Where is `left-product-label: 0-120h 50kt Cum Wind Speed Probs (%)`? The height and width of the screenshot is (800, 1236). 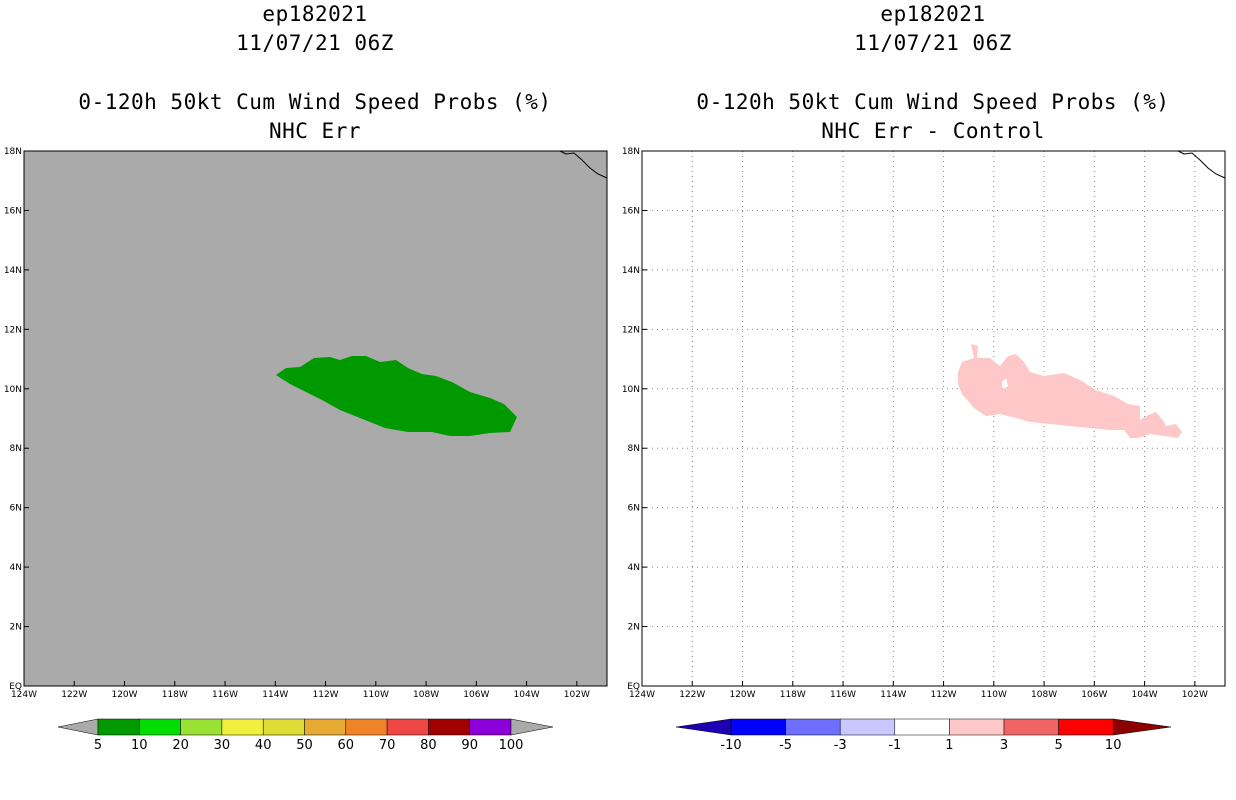
left-product-label: 0-120h 50kt Cum Wind Speed Probs (%) is located at coordinates (315, 102).